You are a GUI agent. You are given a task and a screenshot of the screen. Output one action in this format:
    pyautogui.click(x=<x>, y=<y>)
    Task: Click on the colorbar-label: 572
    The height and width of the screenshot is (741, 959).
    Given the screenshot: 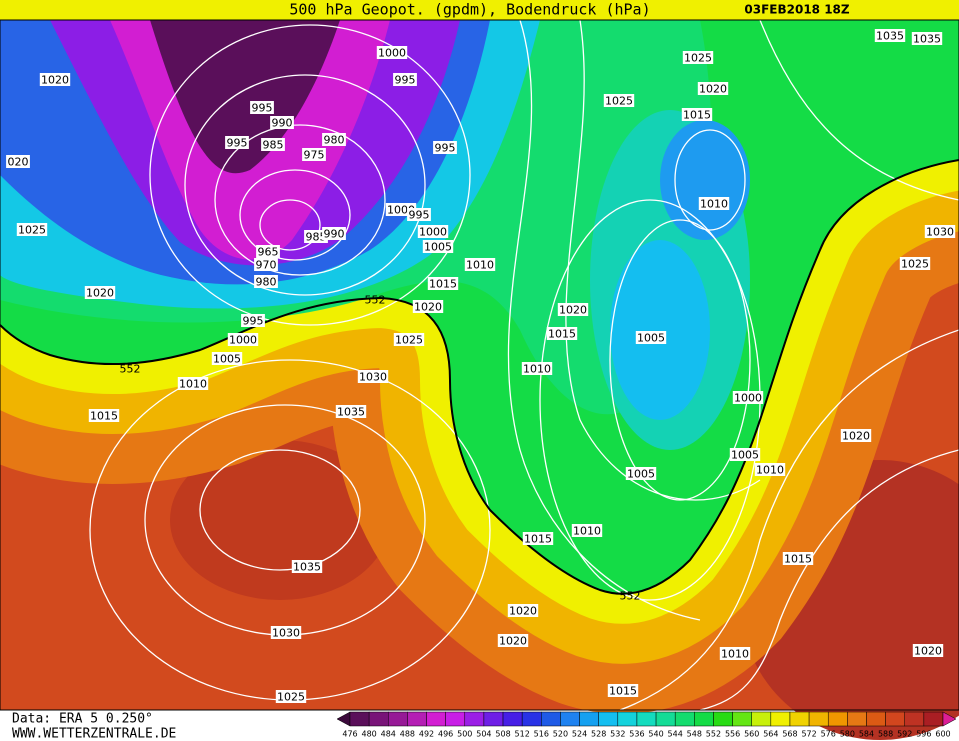 What is the action you would take?
    pyautogui.click(x=808, y=734)
    